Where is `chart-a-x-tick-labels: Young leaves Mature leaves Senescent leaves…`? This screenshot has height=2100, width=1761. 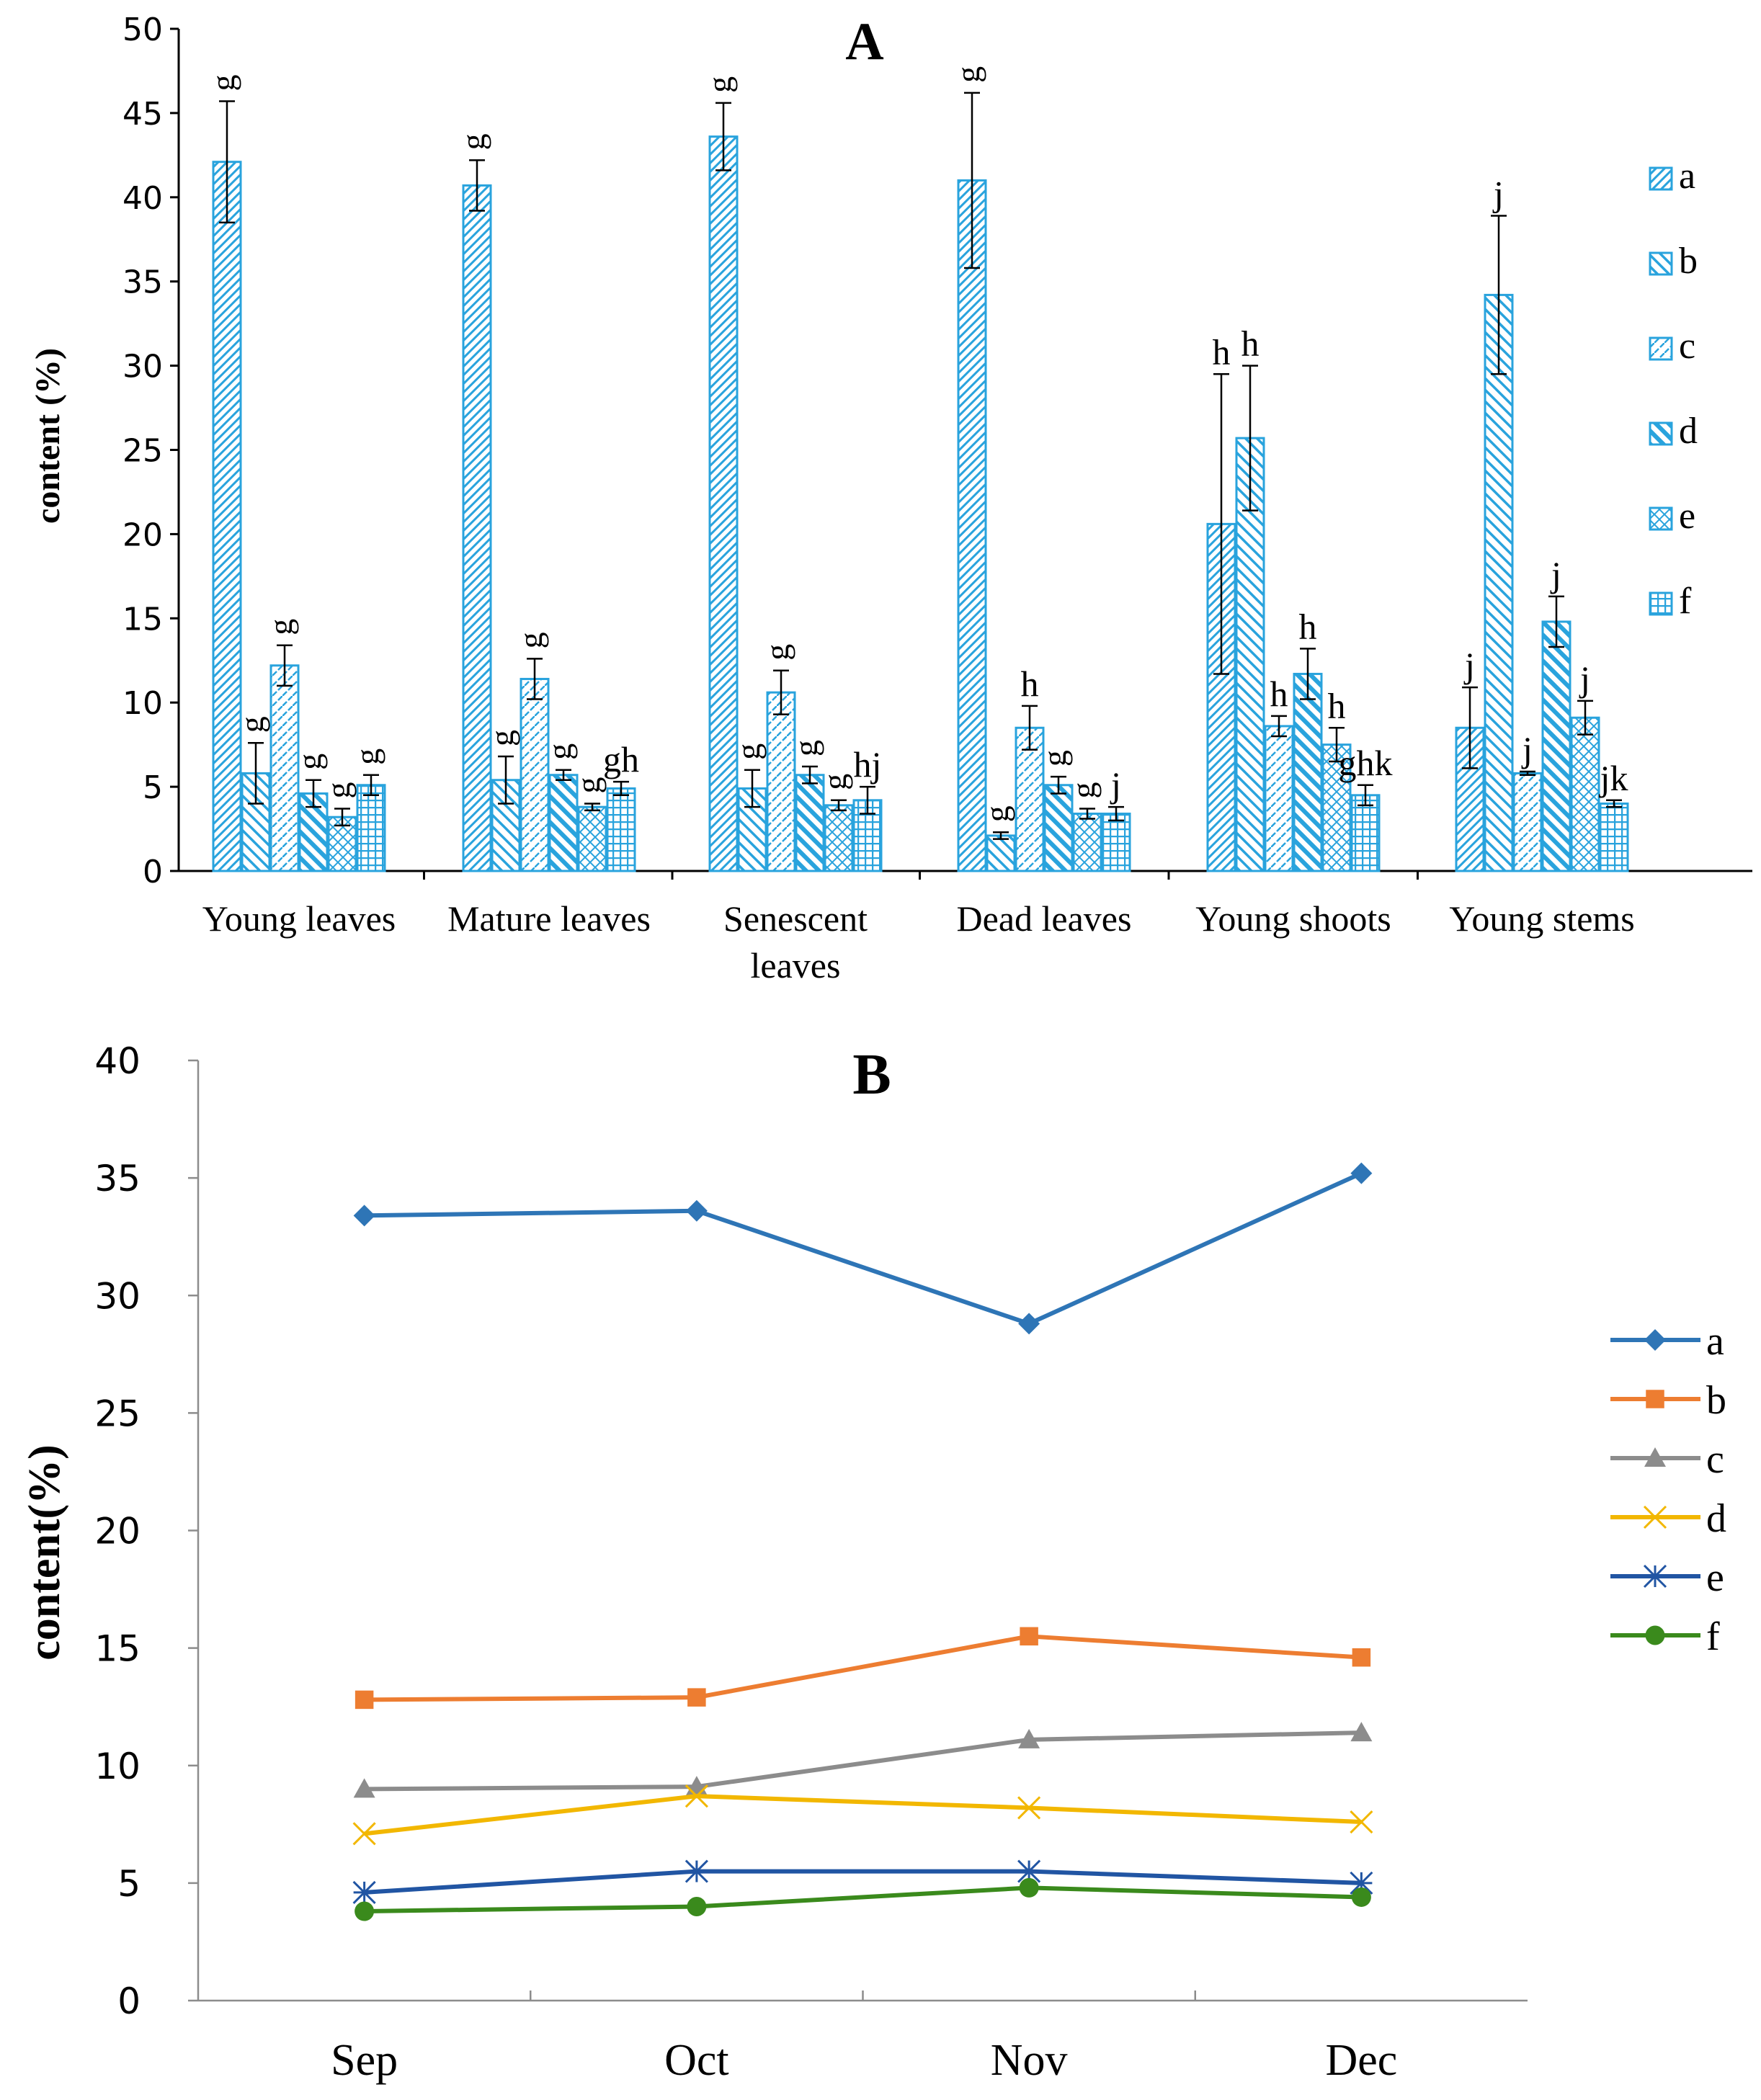
chart-a-x-tick-labels: Young leaves Mature leaves Senescent leaves… is located at coordinates (918, 928).